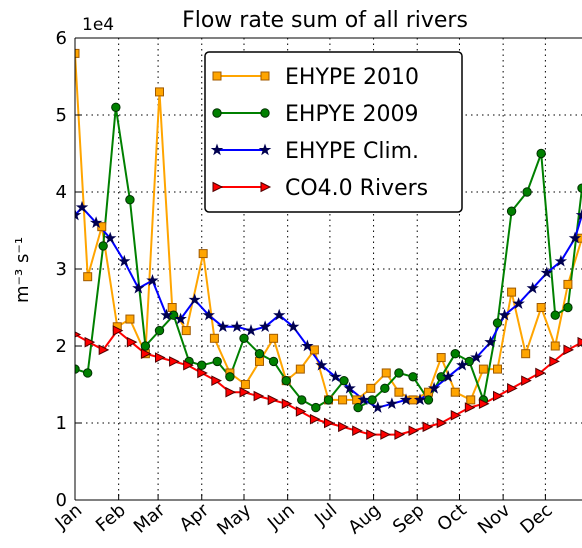  What do you see at coordinates (61, 500) in the screenshot?
I see `y-tick-label: 0` at bounding box center [61, 500].